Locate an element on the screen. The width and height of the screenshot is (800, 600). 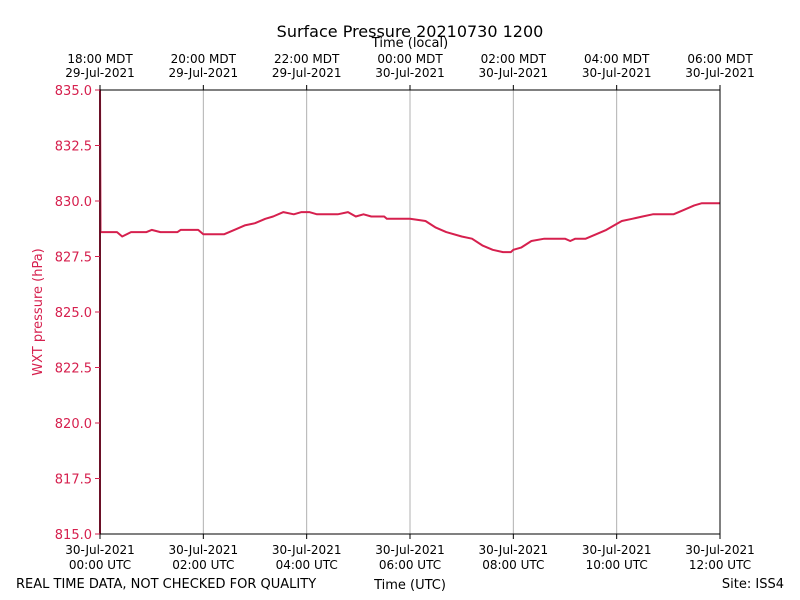
y-tick-label: 815.0 is located at coordinates (73, 535).